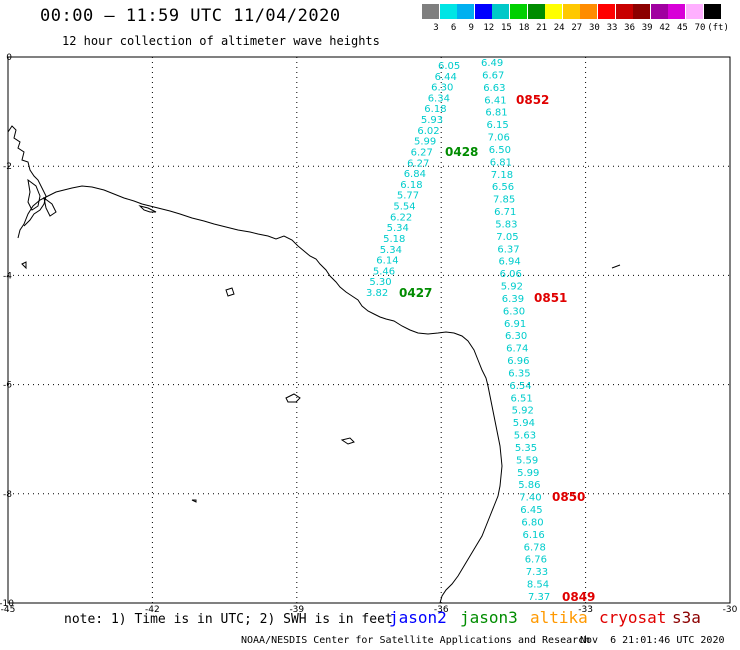 The height and width of the screenshot is (650, 740). I want to click on legend-label: 3, so click(436, 28).